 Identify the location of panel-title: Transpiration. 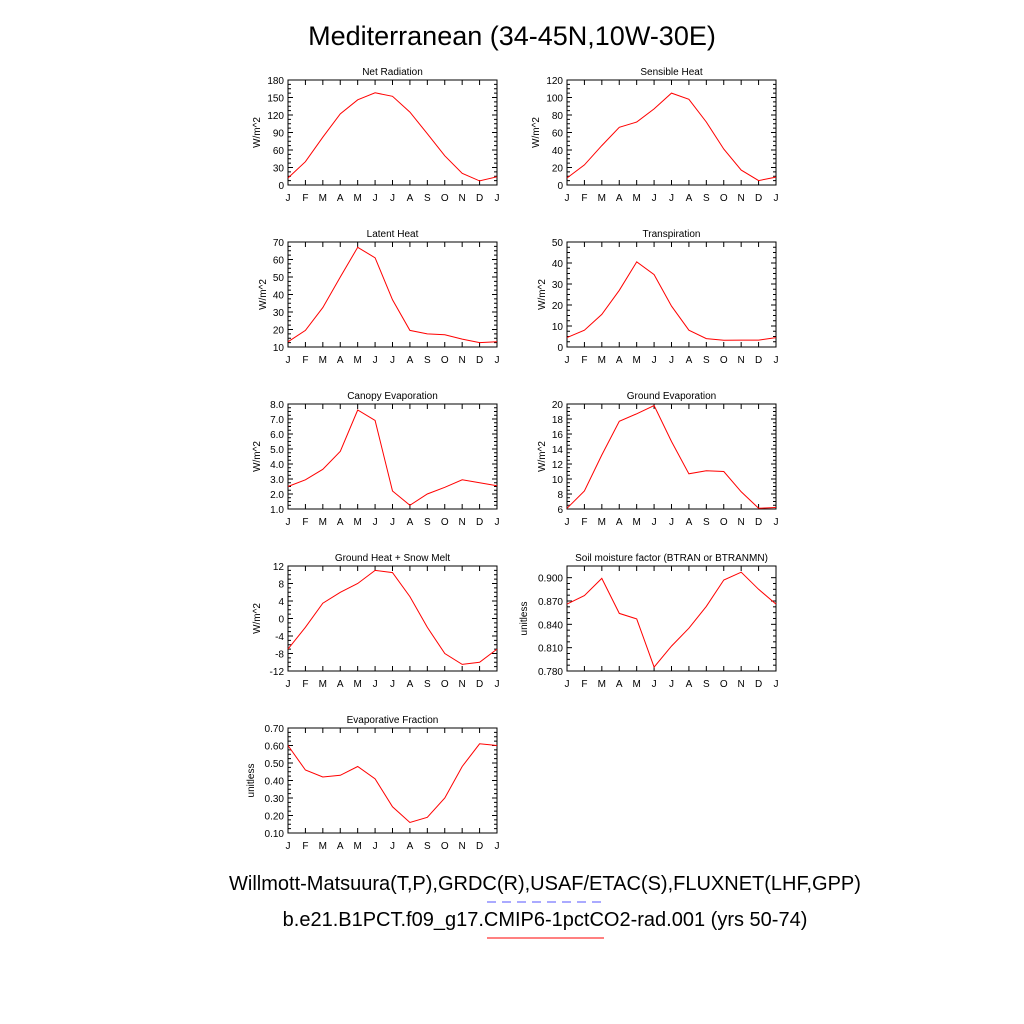
(672, 234).